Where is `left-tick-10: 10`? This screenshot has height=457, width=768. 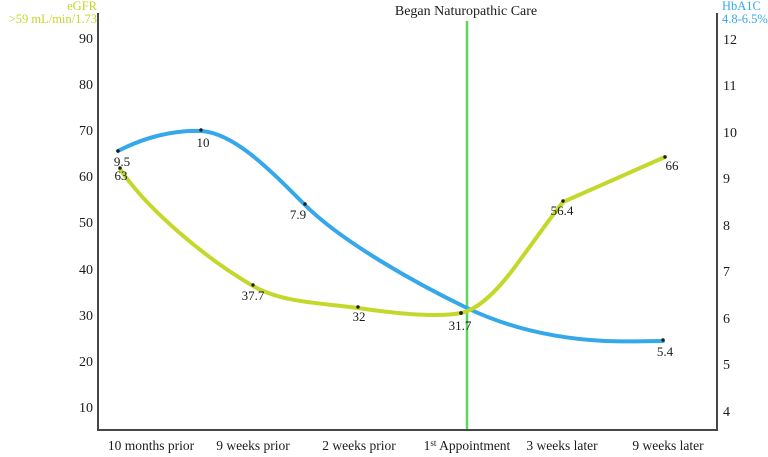
left-tick-10: 10 is located at coordinates (86, 408).